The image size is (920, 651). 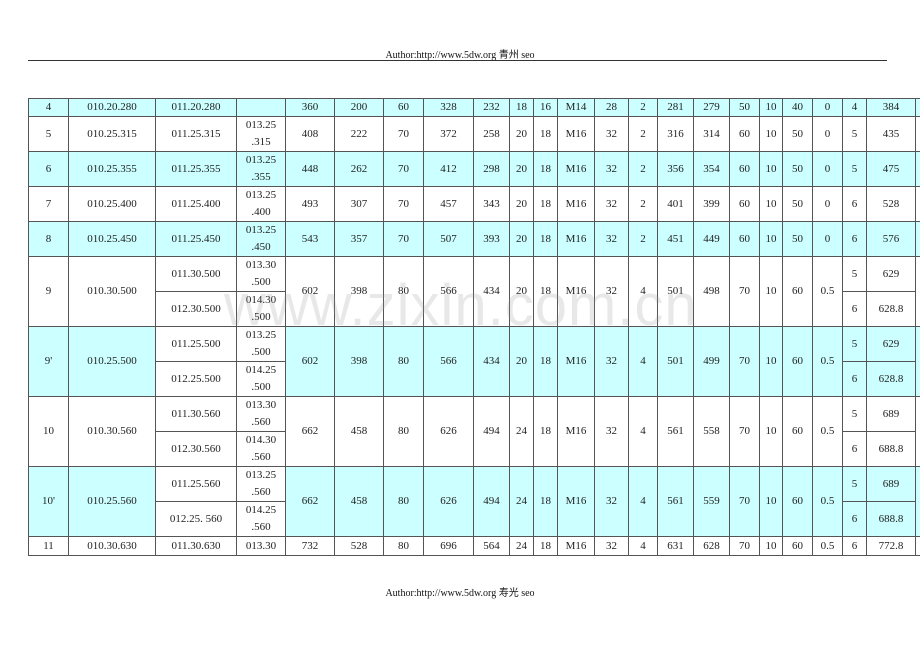 I want to click on cell-code3: 014.25 .560, so click(x=261, y=519).